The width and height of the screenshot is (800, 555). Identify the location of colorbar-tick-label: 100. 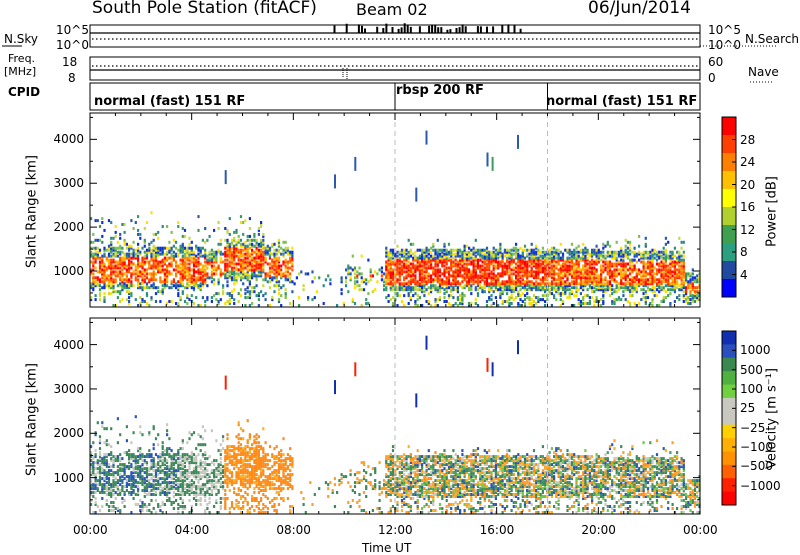
(751, 389).